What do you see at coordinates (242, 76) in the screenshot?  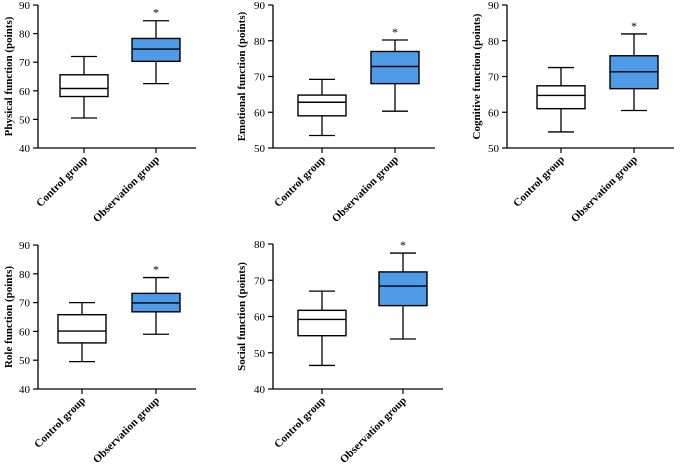 I see `y-axis-label: Emotional function (points)` at bounding box center [242, 76].